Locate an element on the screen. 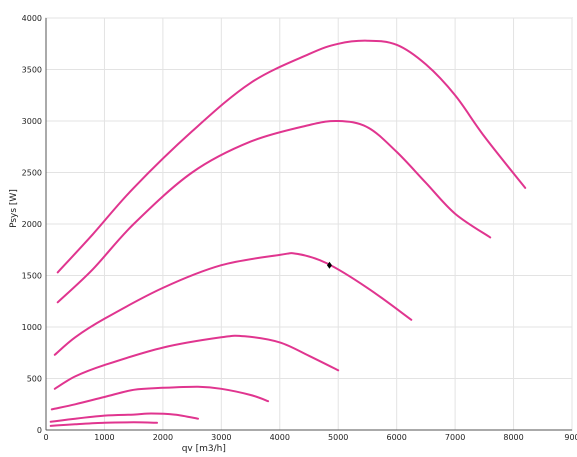  operating-point-marker is located at coordinates (329, 265).